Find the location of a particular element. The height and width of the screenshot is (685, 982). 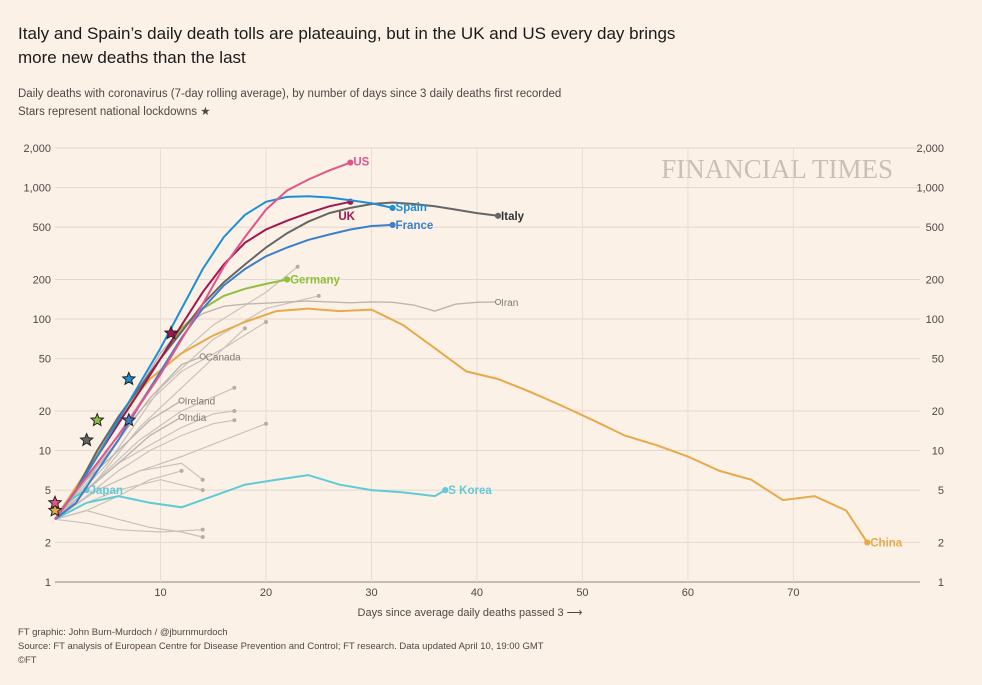

series-line-ireland is located at coordinates (118, 459).